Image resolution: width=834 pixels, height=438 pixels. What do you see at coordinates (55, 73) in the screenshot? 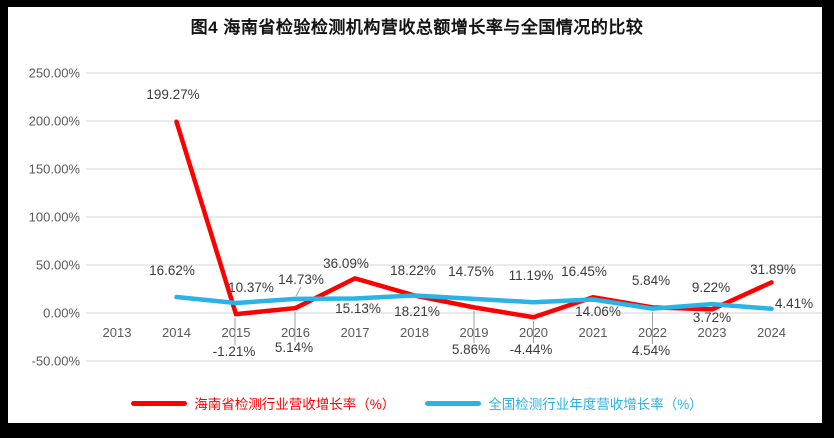
I see `y-axis-tick-label: 250.00%` at bounding box center [55, 73].